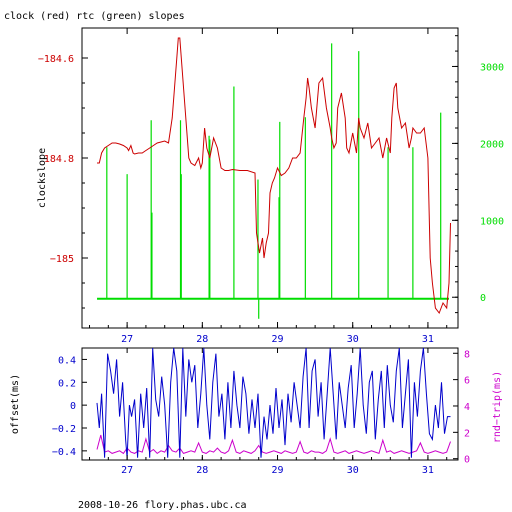  What do you see at coordinates (277, 339) in the screenshot?
I see `slopes-xtick-label: 29` at bounding box center [277, 339].